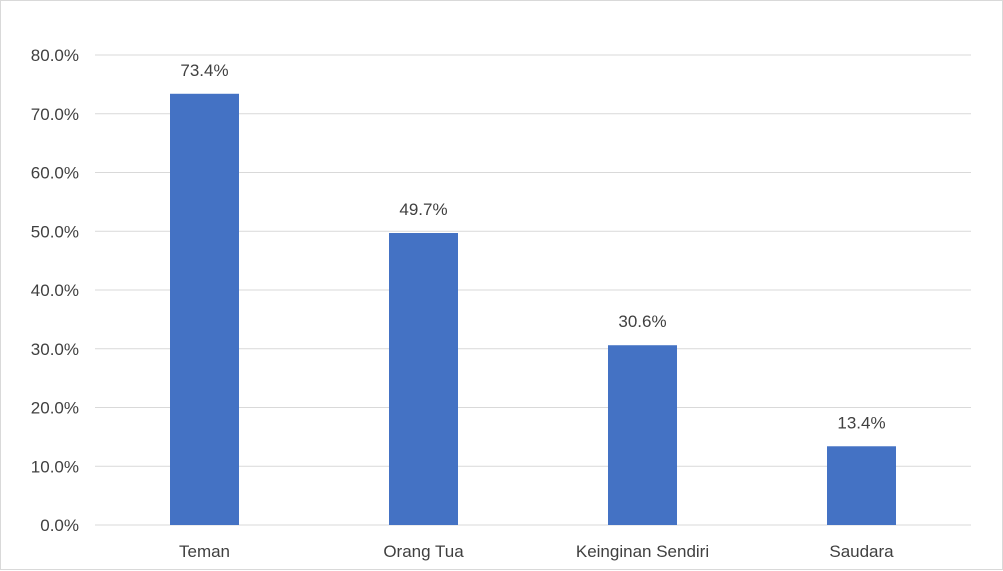 This screenshot has width=1003, height=571. I want to click on bar-saudara, so click(861, 485).